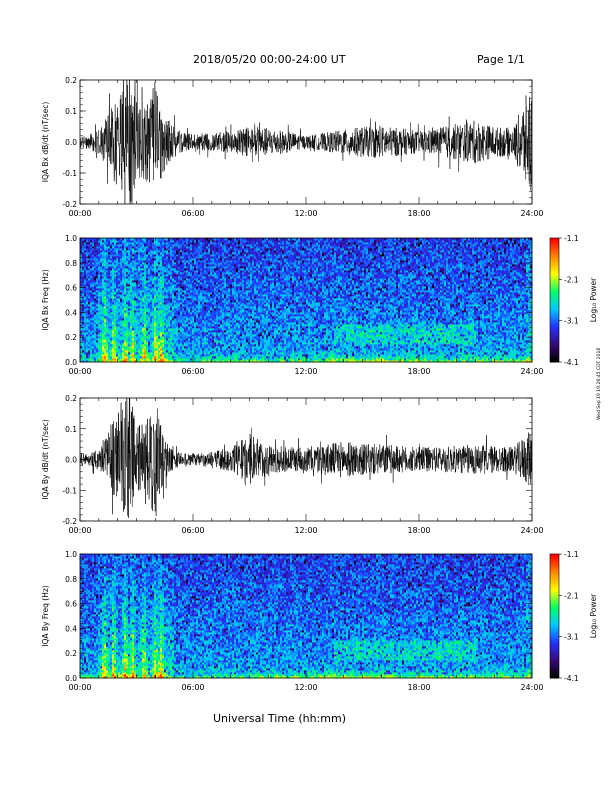 Image resolution: width=612 pixels, height=792 pixels. What do you see at coordinates (71, 628) in the screenshot?
I see `y-tick-label: 0.4` at bounding box center [71, 628].